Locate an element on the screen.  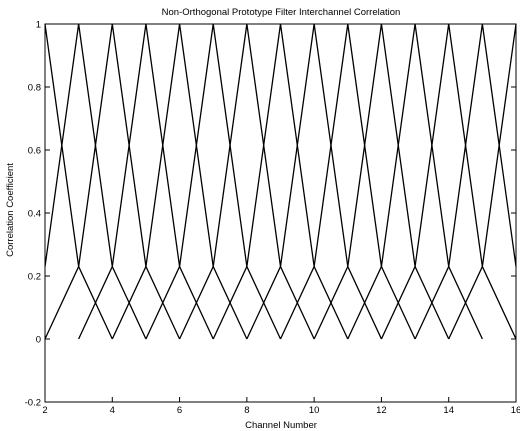
x-tick-label-4: 4 is located at coordinates (112, 410).